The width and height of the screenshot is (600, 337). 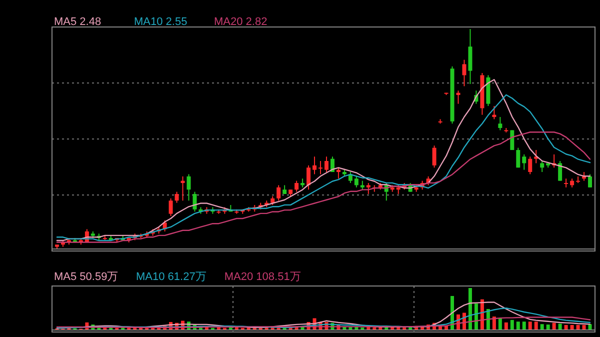 What do you see at coordinates (171, 277) in the screenshot?
I see `text: MA10 61.27万` at bounding box center [171, 277].